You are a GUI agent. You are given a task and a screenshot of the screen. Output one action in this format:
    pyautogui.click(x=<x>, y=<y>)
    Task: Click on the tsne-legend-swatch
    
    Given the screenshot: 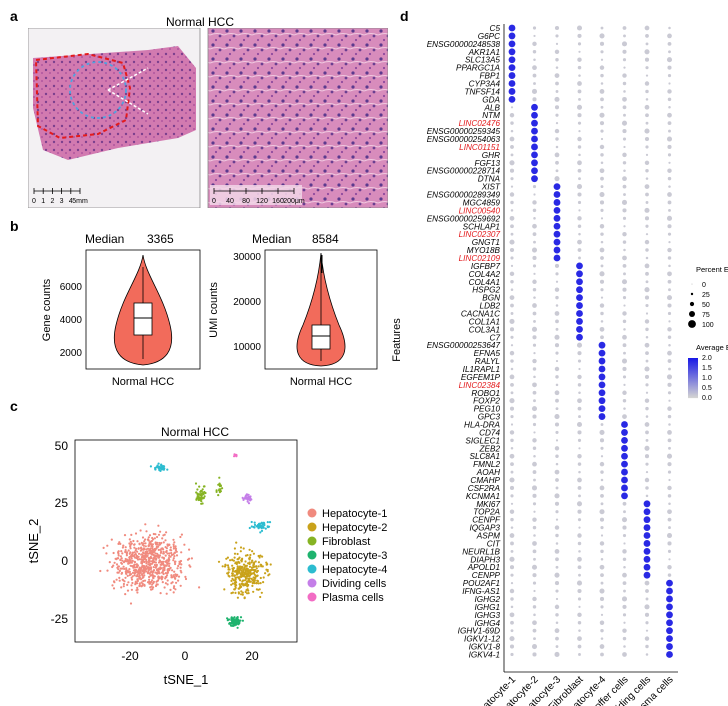 What is the action you would take?
    pyautogui.click(x=312, y=513)
    